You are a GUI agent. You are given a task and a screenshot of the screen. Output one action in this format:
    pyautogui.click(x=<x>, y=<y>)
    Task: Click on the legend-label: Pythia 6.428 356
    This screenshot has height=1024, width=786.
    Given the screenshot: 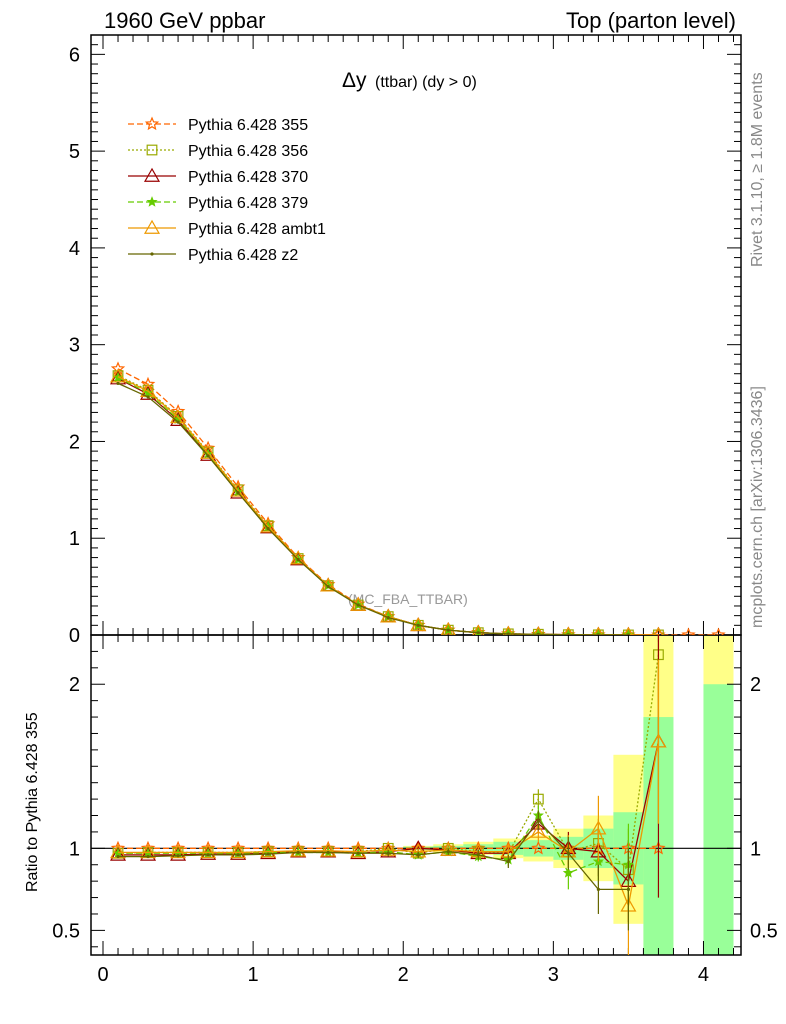 What is the action you would take?
    pyautogui.click(x=248, y=151)
    